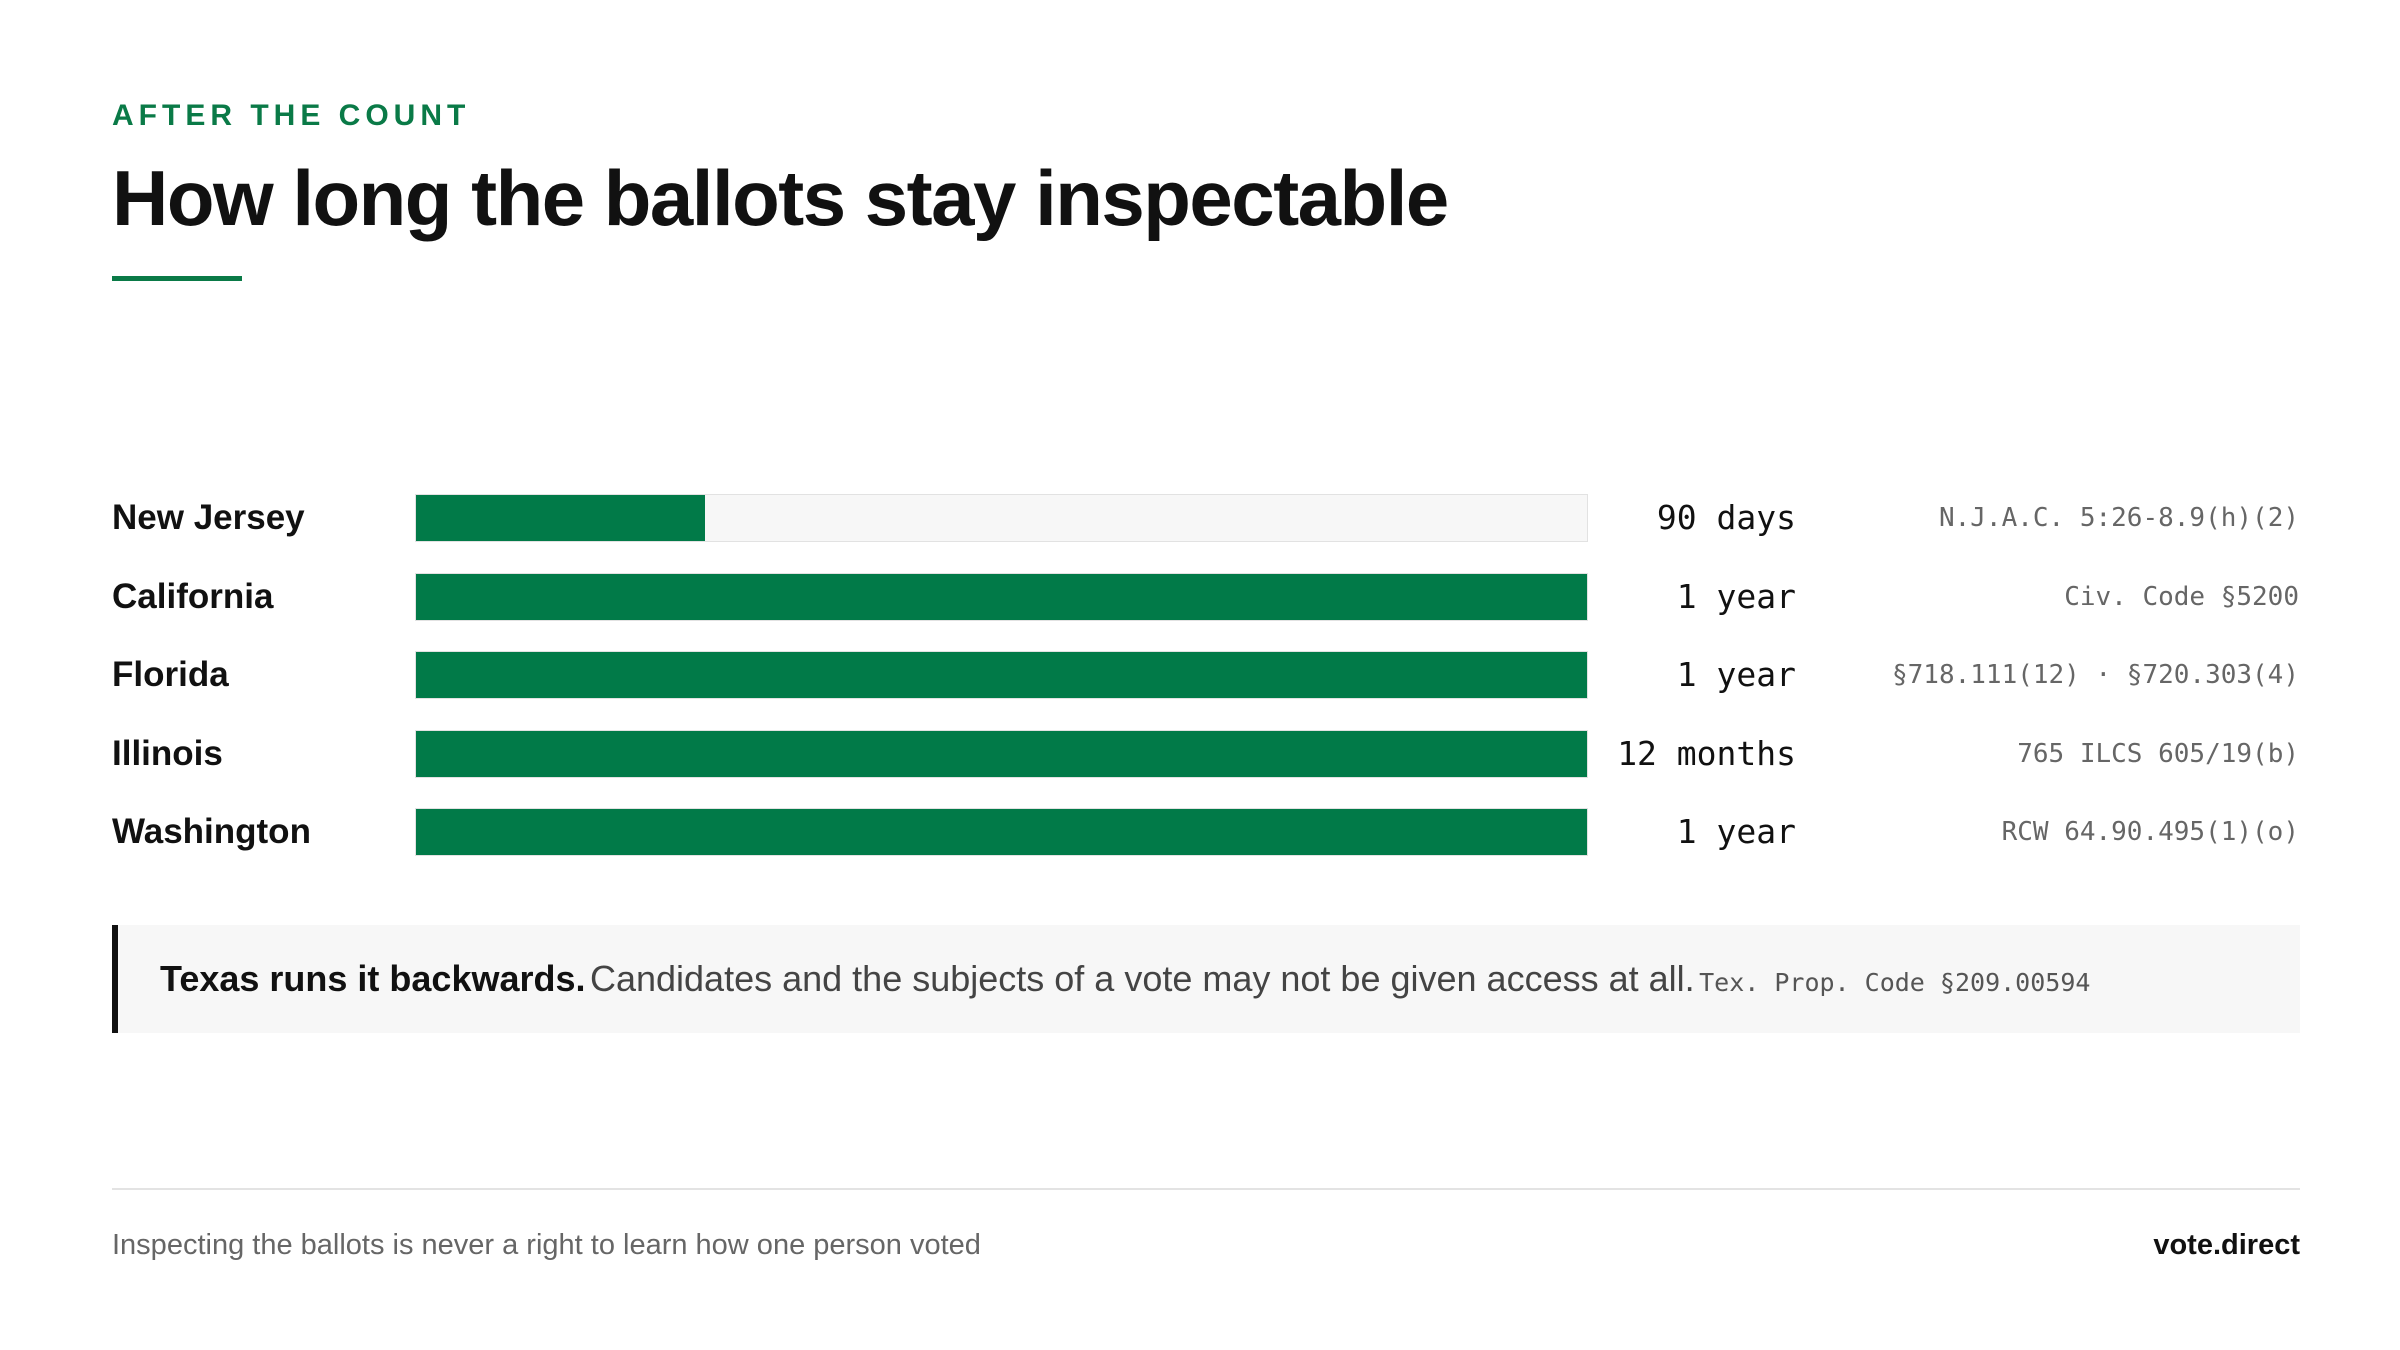 The image size is (2400, 1350). Describe the element at coordinates (170, 674) in the screenshot. I see `bar-category-label: Florida` at that location.